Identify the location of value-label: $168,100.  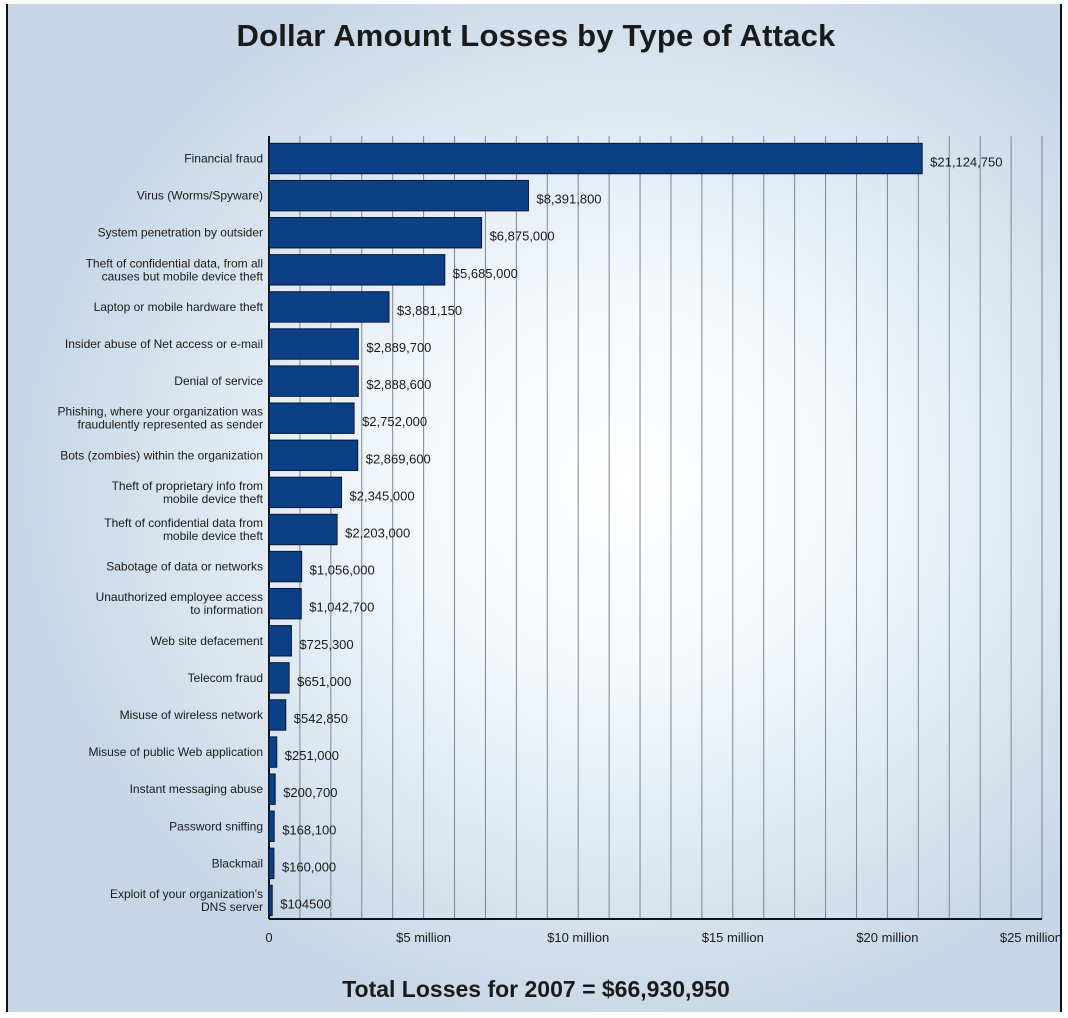
(309, 829).